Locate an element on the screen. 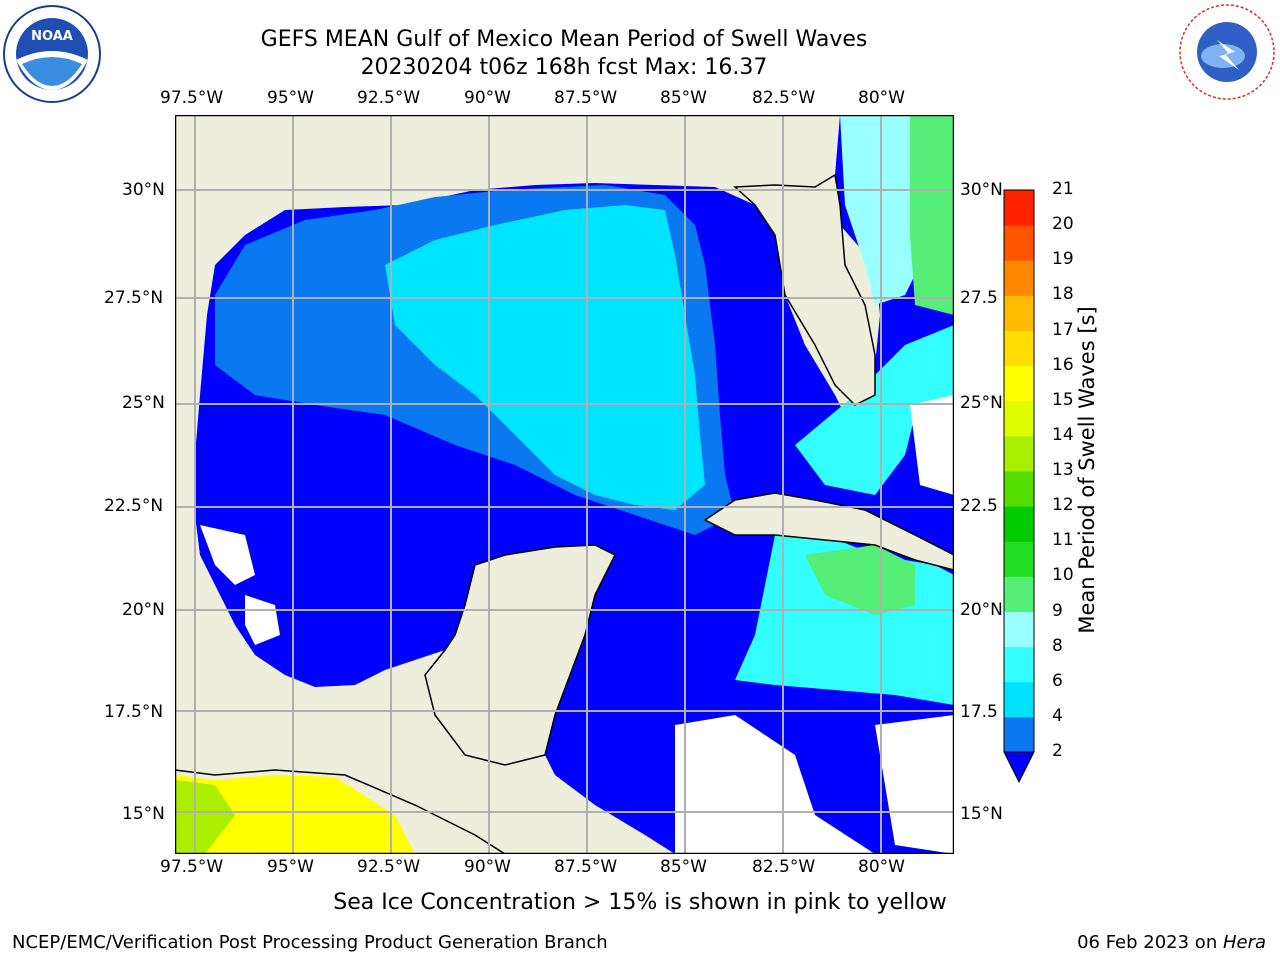 This screenshot has height=960, width=1280. colorbar-tick-label: 4 is located at coordinates (1057, 715).